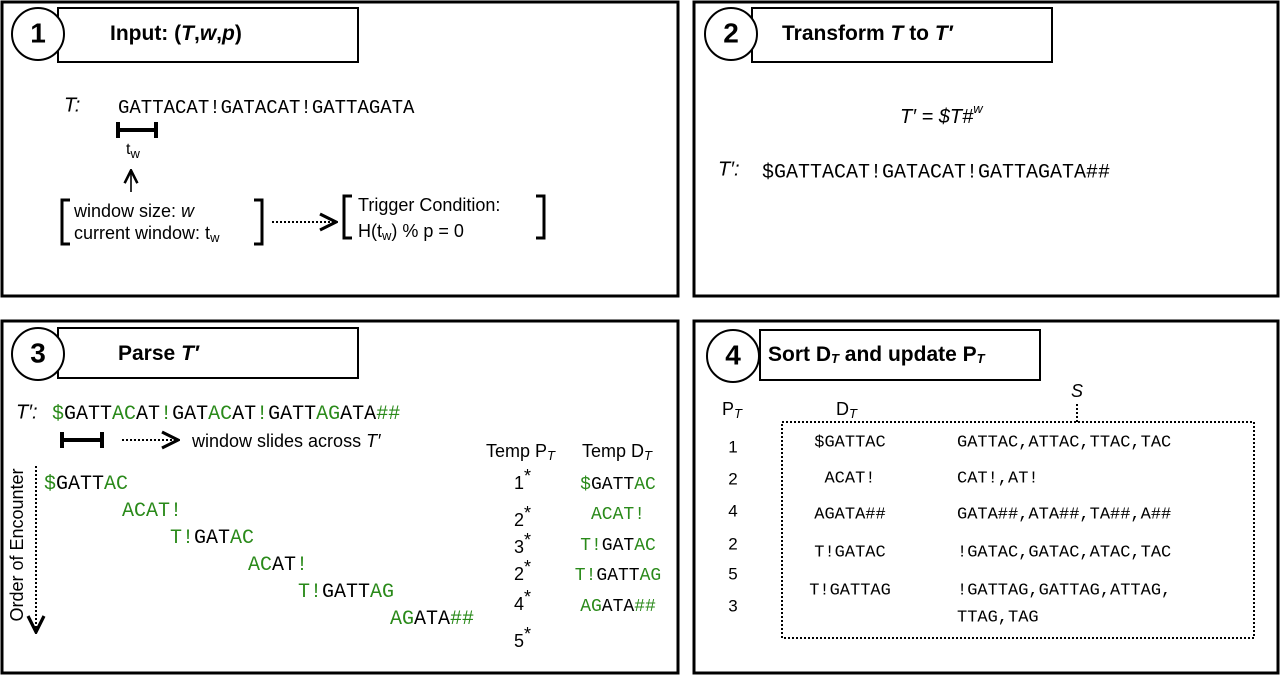  I want to click on panel-number: 3, so click(38, 352).